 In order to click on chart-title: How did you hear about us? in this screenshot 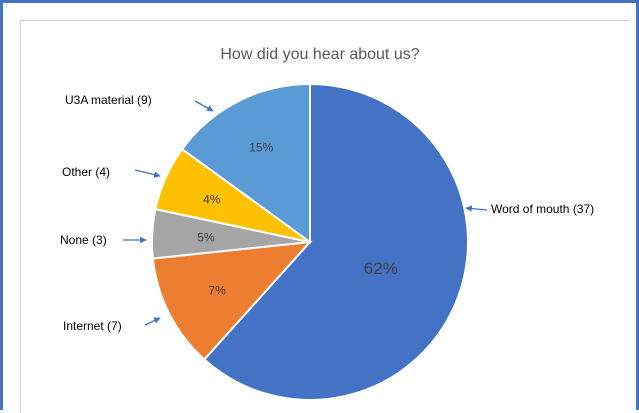, I will do `click(319, 54)`.